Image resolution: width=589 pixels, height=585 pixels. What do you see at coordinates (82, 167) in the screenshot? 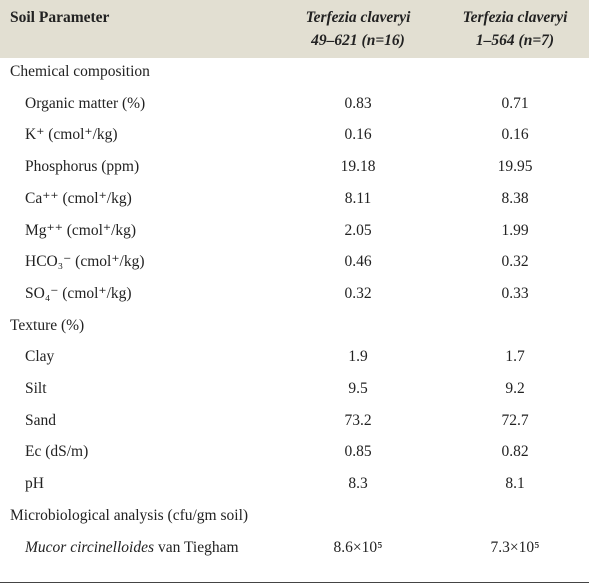
I see `parameter: Phosphorus (ppm)` at bounding box center [82, 167].